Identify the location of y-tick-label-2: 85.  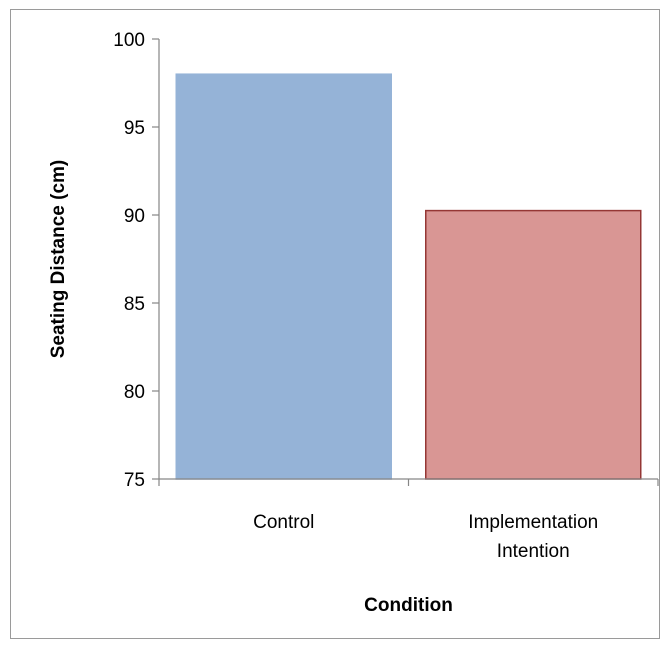
(134, 304).